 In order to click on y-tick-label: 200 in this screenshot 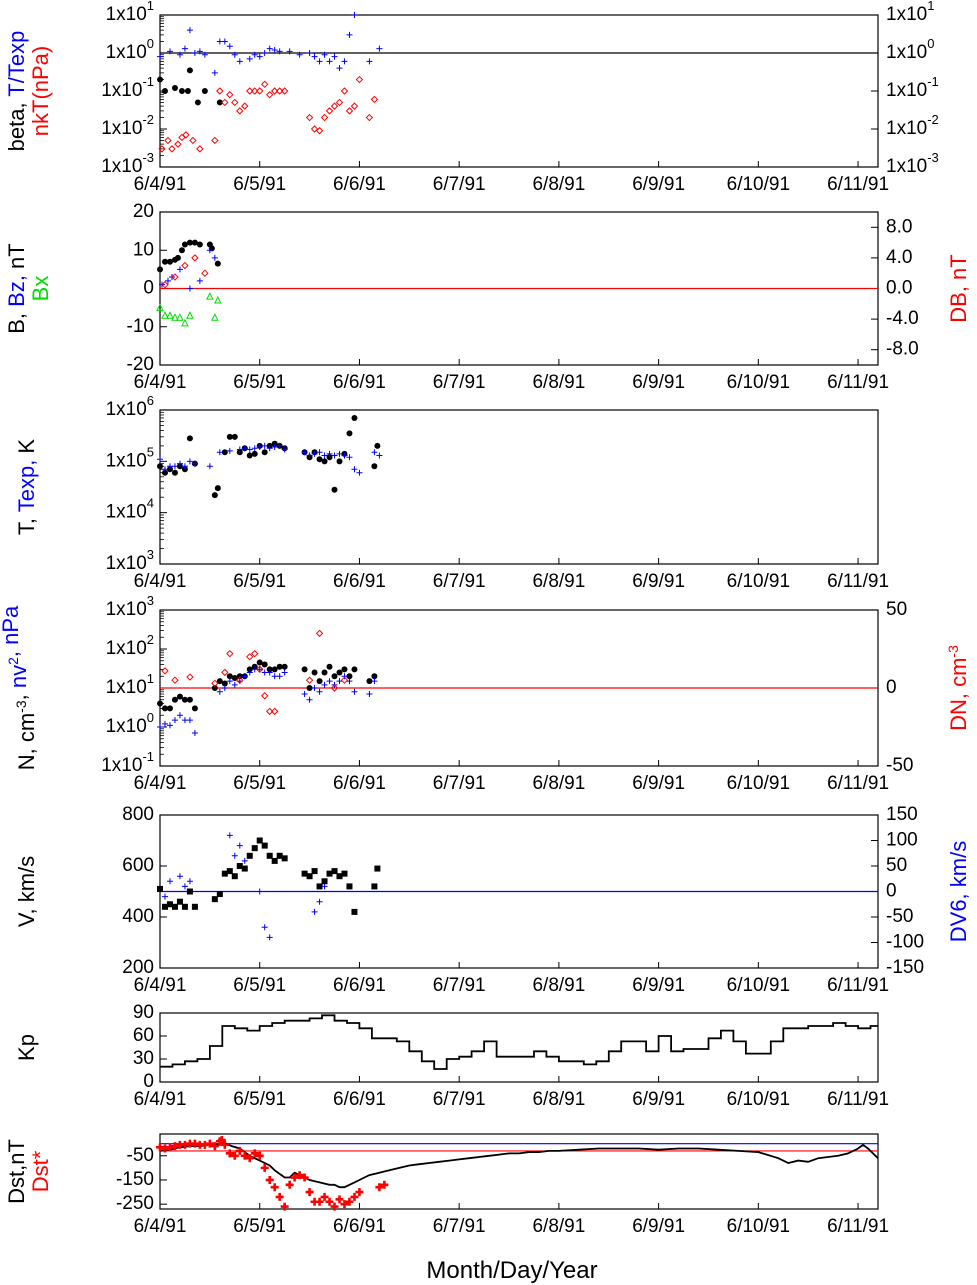, I will do `click(138, 967)`.